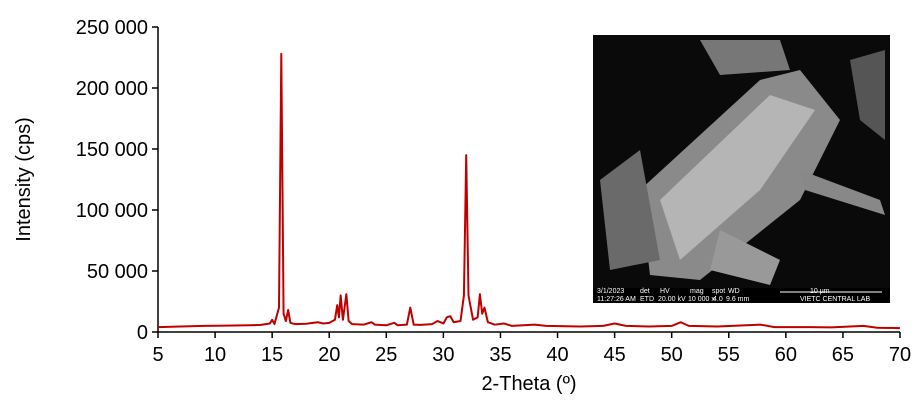  I want to click on x-tick-label: 20, so click(329, 355).